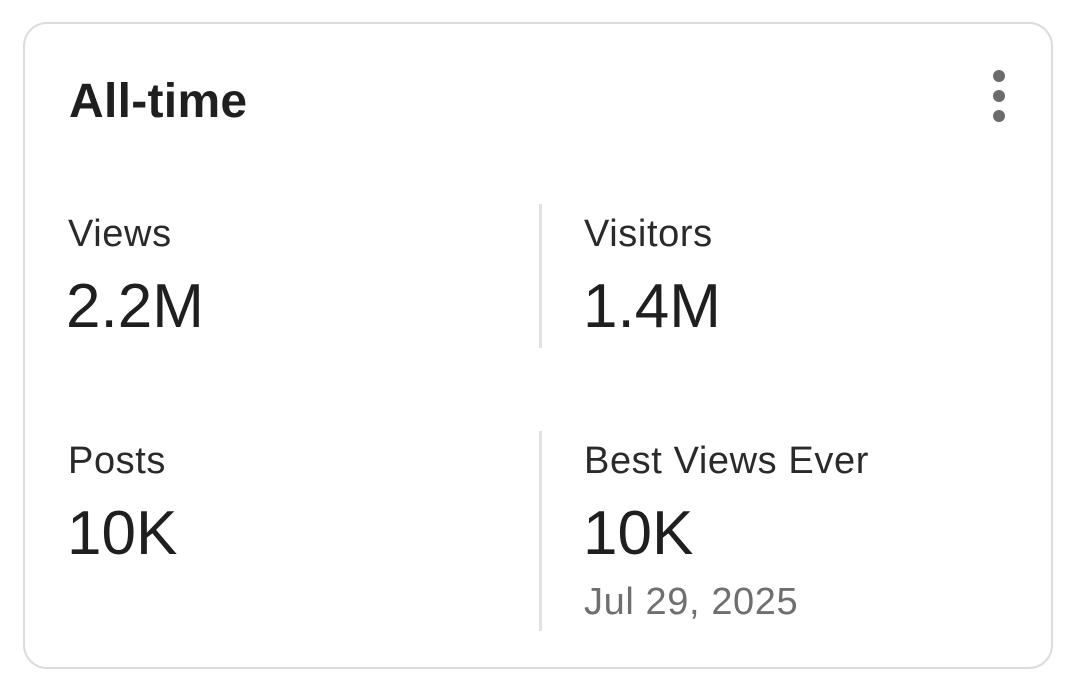  I want to click on column-divider-top, so click(540, 276).